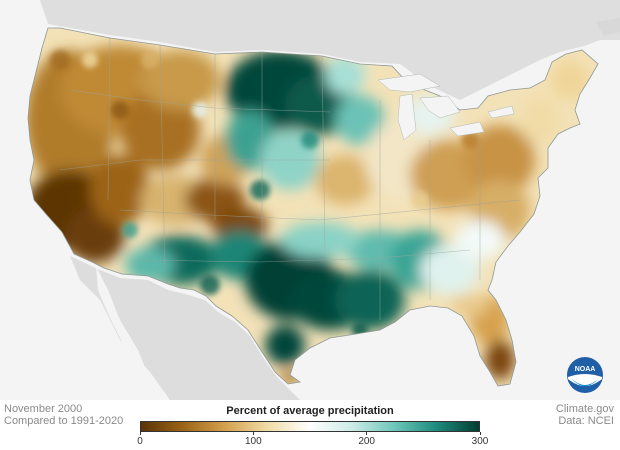 This screenshot has height=450, width=620. Describe the element at coordinates (585, 377) in the screenshot. I see `noaa-logo: NOAA` at that location.